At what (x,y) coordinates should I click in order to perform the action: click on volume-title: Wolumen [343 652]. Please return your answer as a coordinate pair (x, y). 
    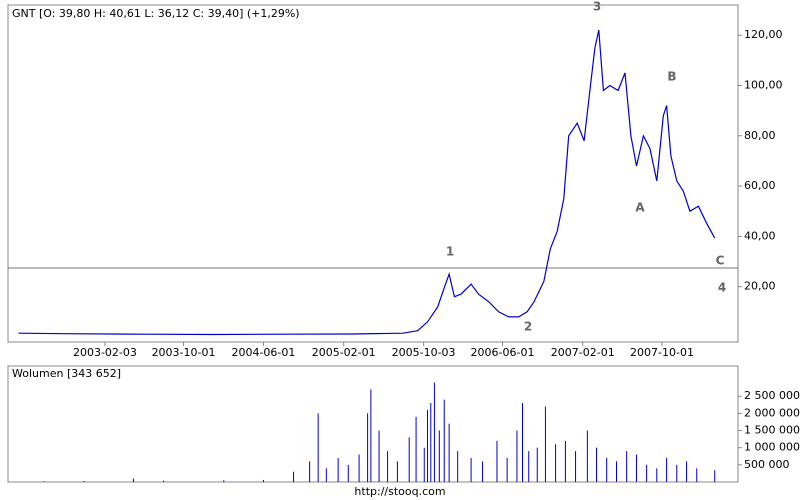
    Looking at the image, I should click on (66, 373).